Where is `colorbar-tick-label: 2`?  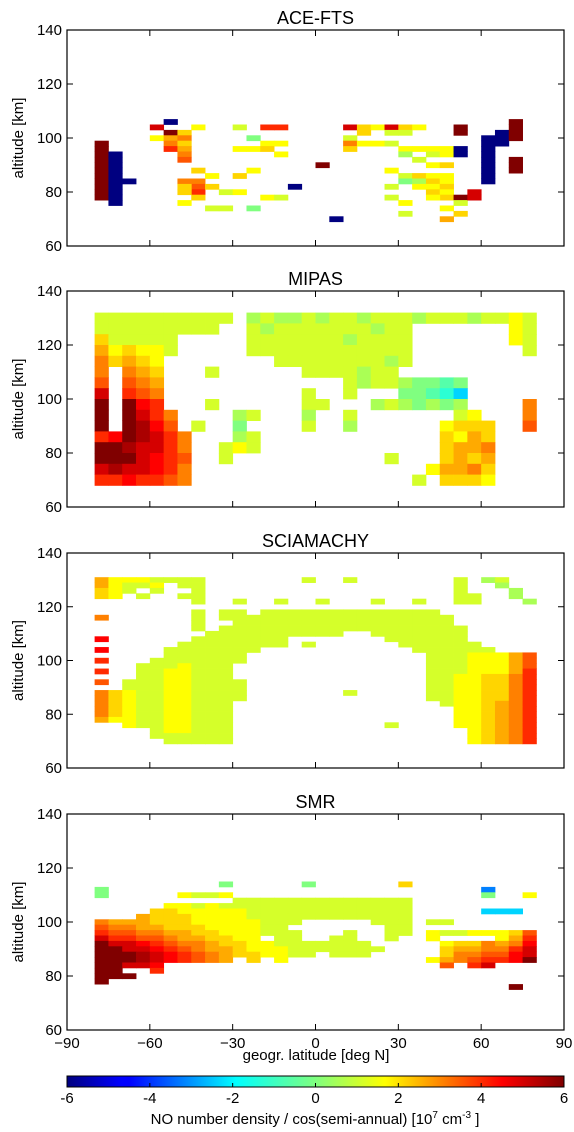
colorbar-tick-label: 2 is located at coordinates (398, 1098).